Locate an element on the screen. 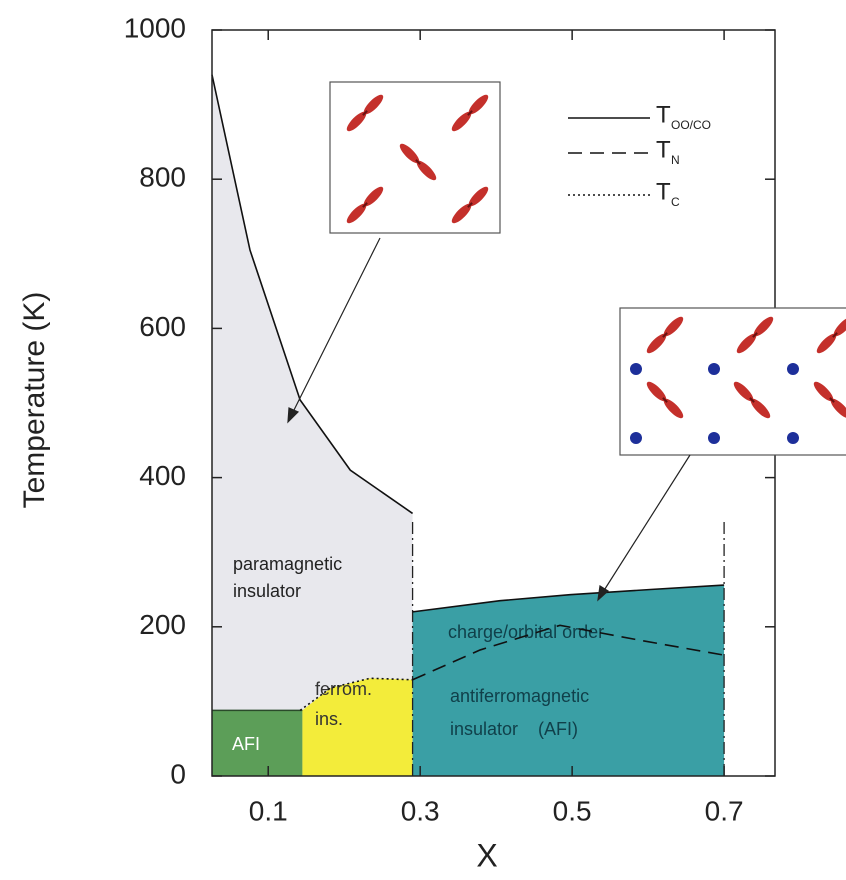  inset-charge-order is located at coordinates (732, 381).